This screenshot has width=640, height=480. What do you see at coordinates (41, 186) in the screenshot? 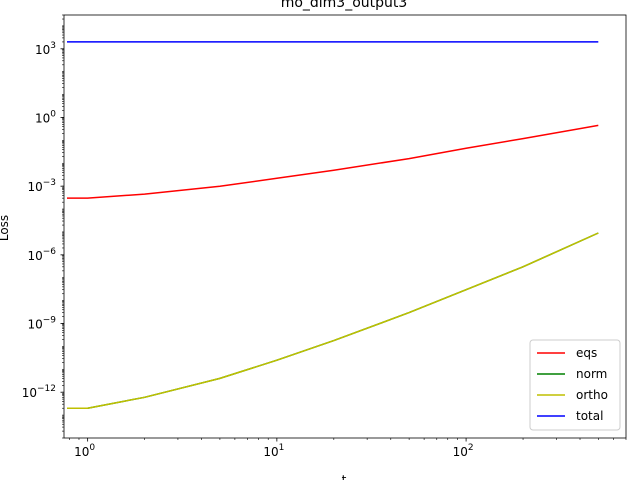
I see `y-tick-label: 10⁻³` at bounding box center [41, 186].